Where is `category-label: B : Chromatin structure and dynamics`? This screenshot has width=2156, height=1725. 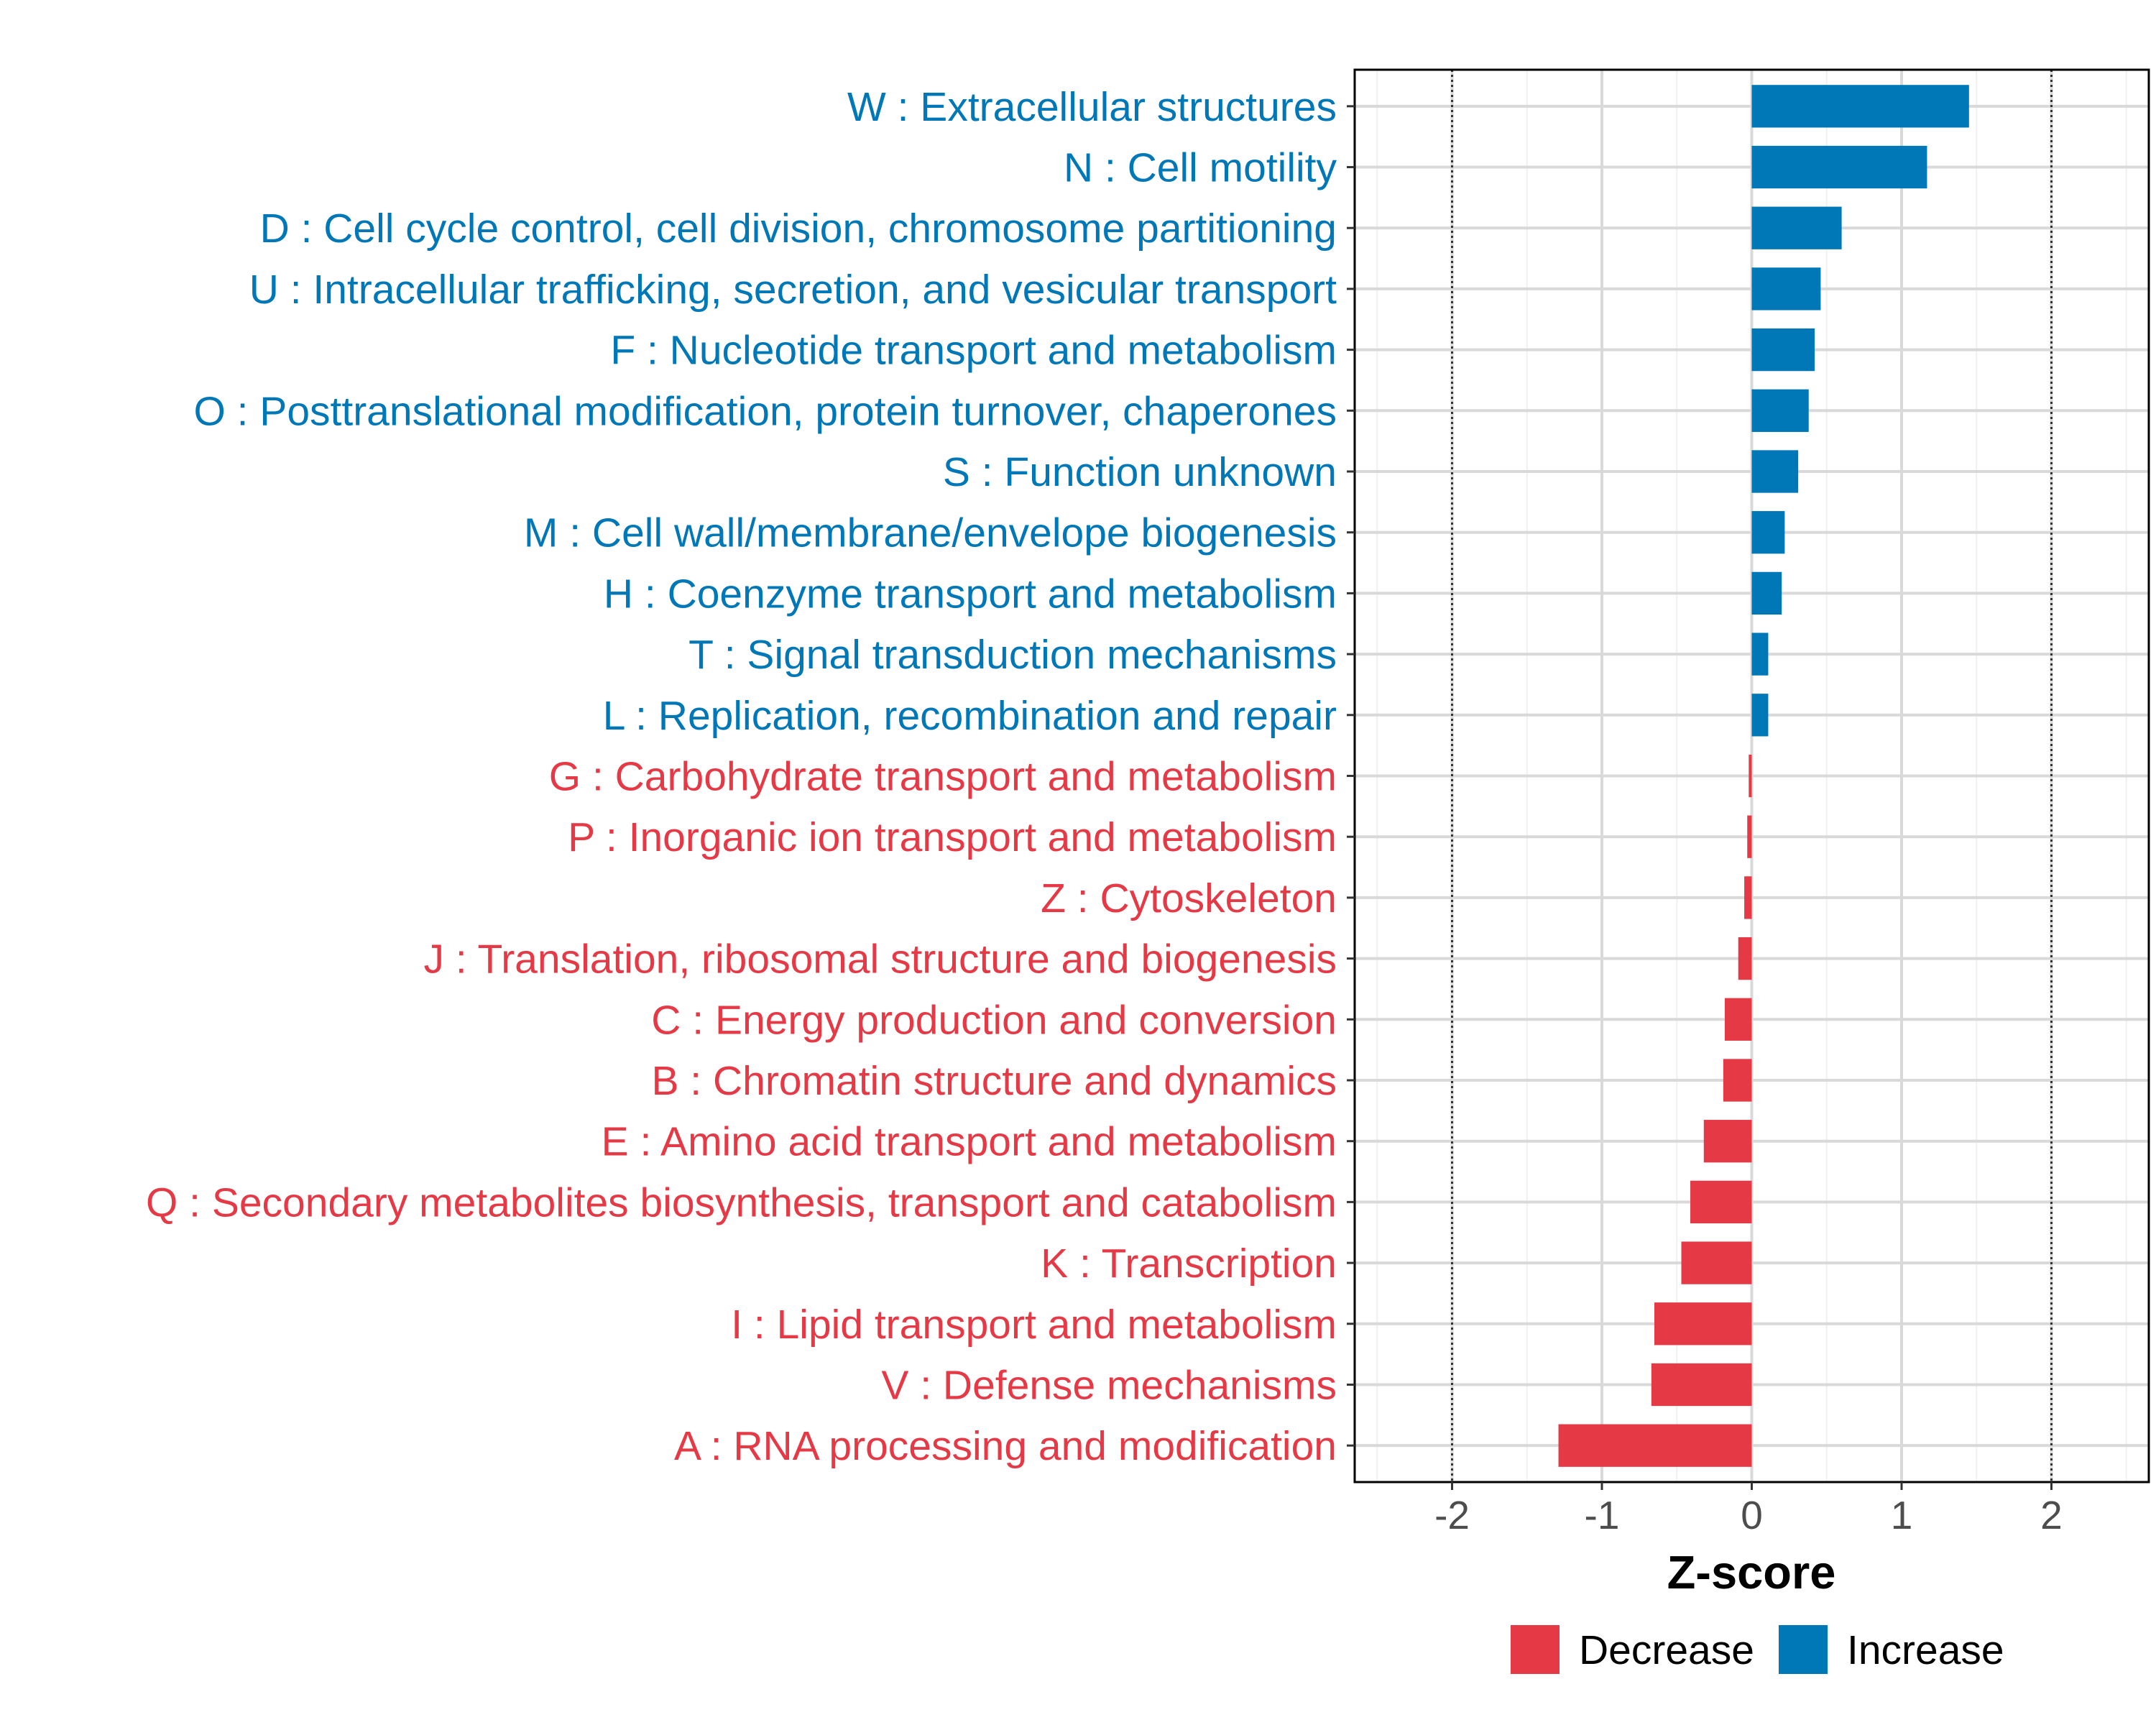 category-label: B : Chromatin structure and dynamics is located at coordinates (994, 1081).